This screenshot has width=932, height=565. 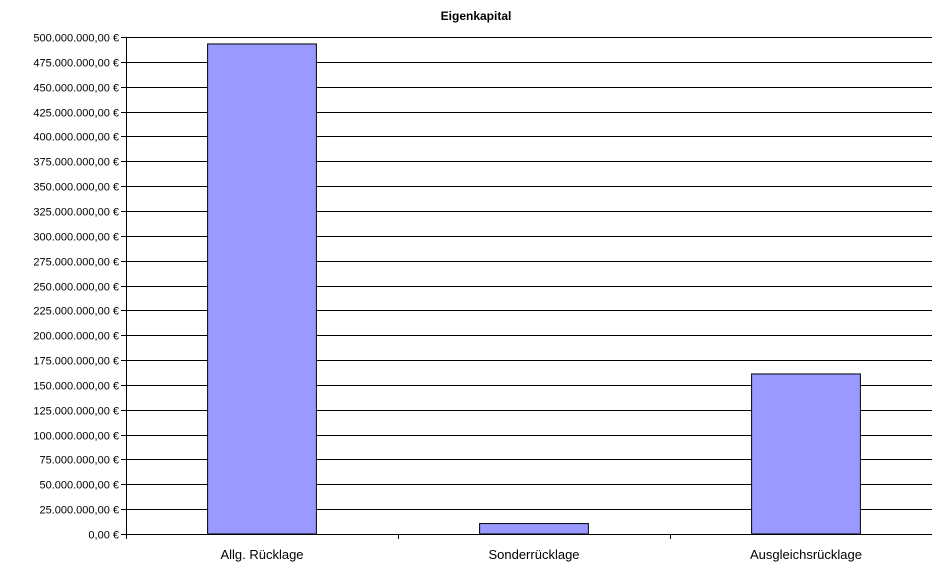 I want to click on y-tick-label: 0,00 €, so click(x=103, y=536).